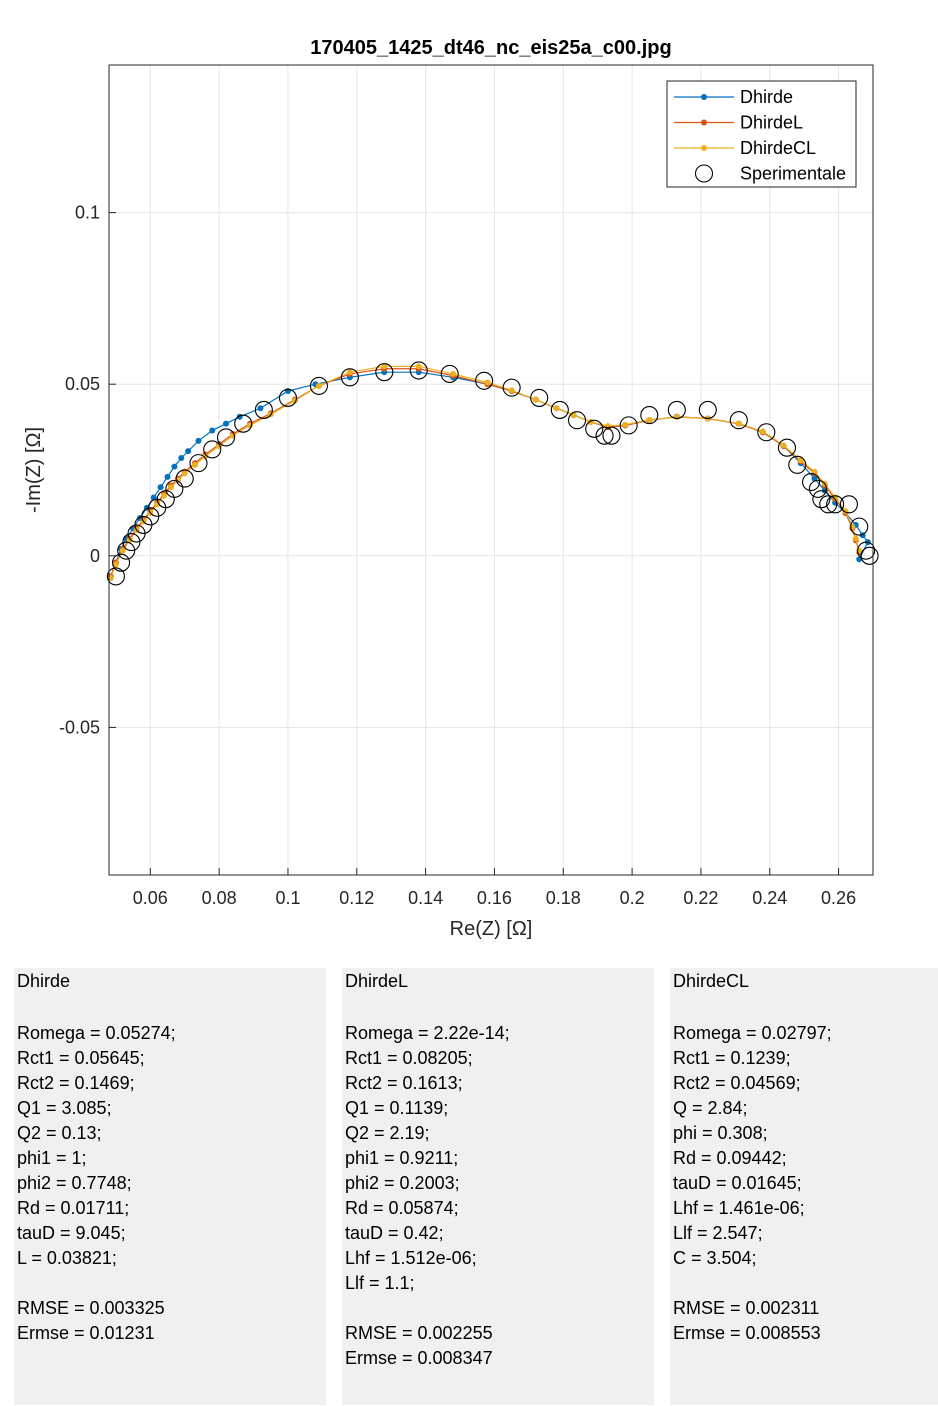 The height and width of the screenshot is (1406, 938). Describe the element at coordinates (738, 123) in the screenshot. I see `legend-item: DhirdeL` at that location.